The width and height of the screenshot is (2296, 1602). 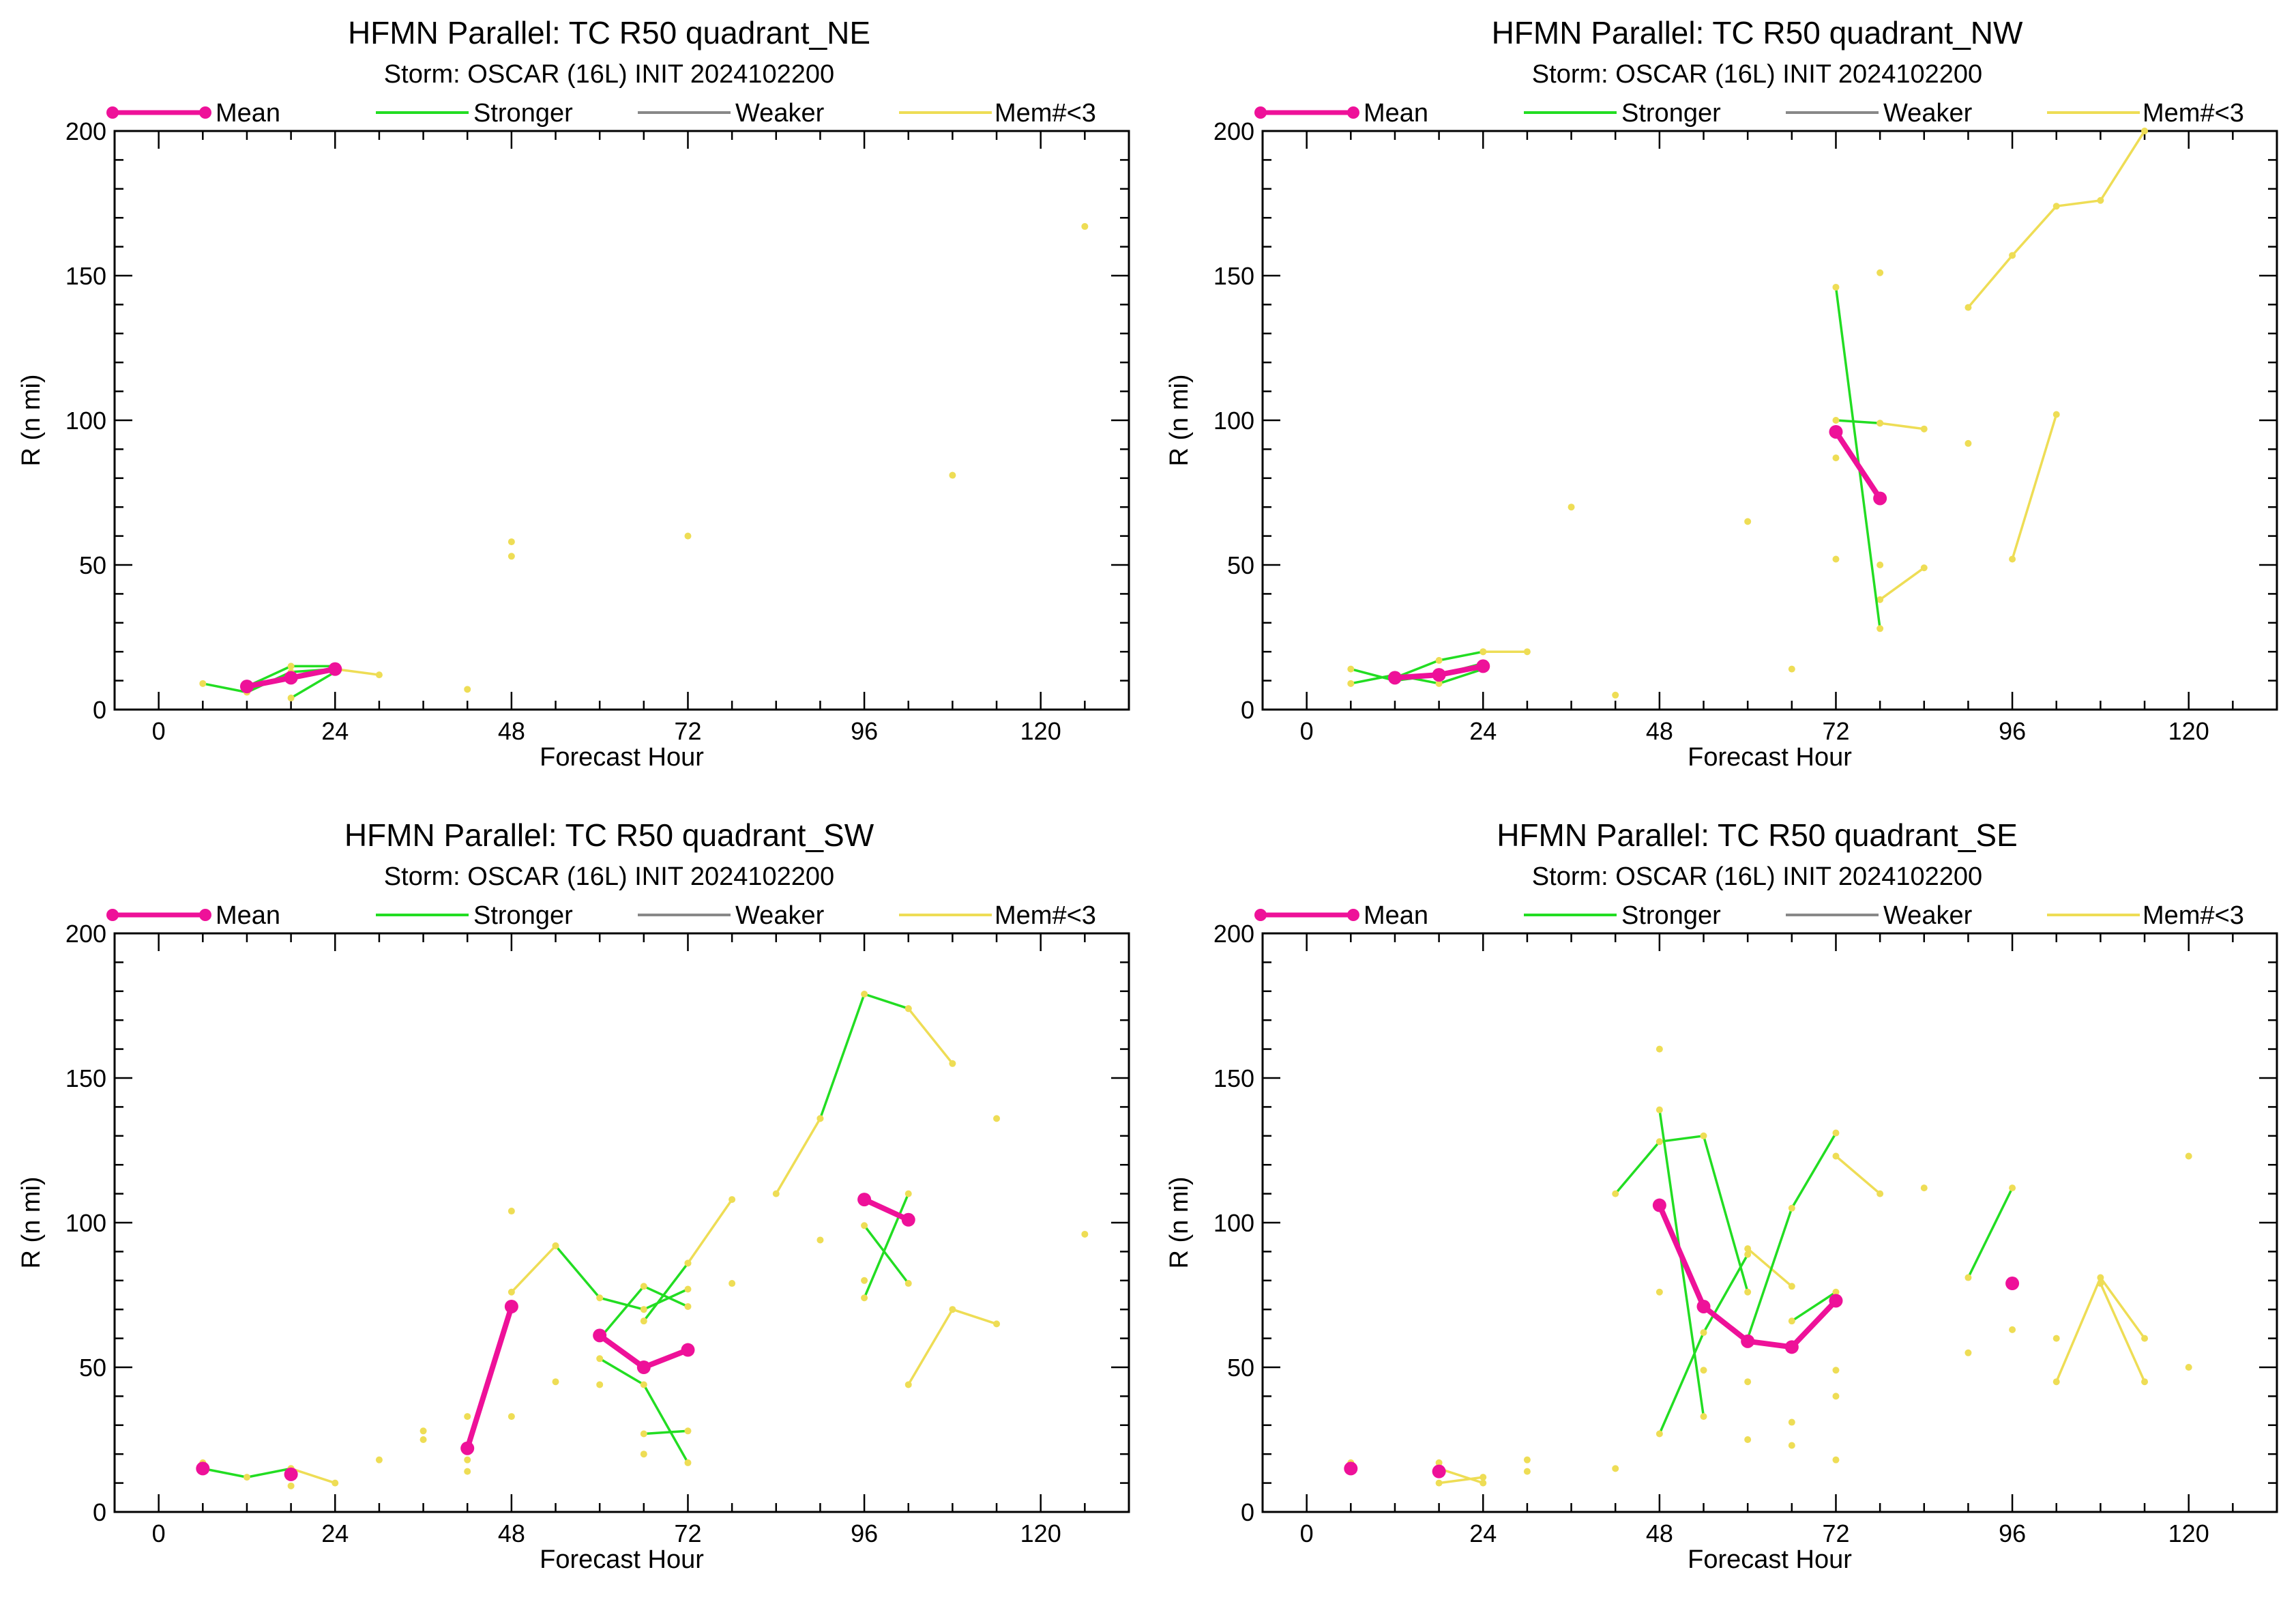 What do you see at coordinates (86, 276) in the screenshot?
I see `y-tick-label: 150` at bounding box center [86, 276].